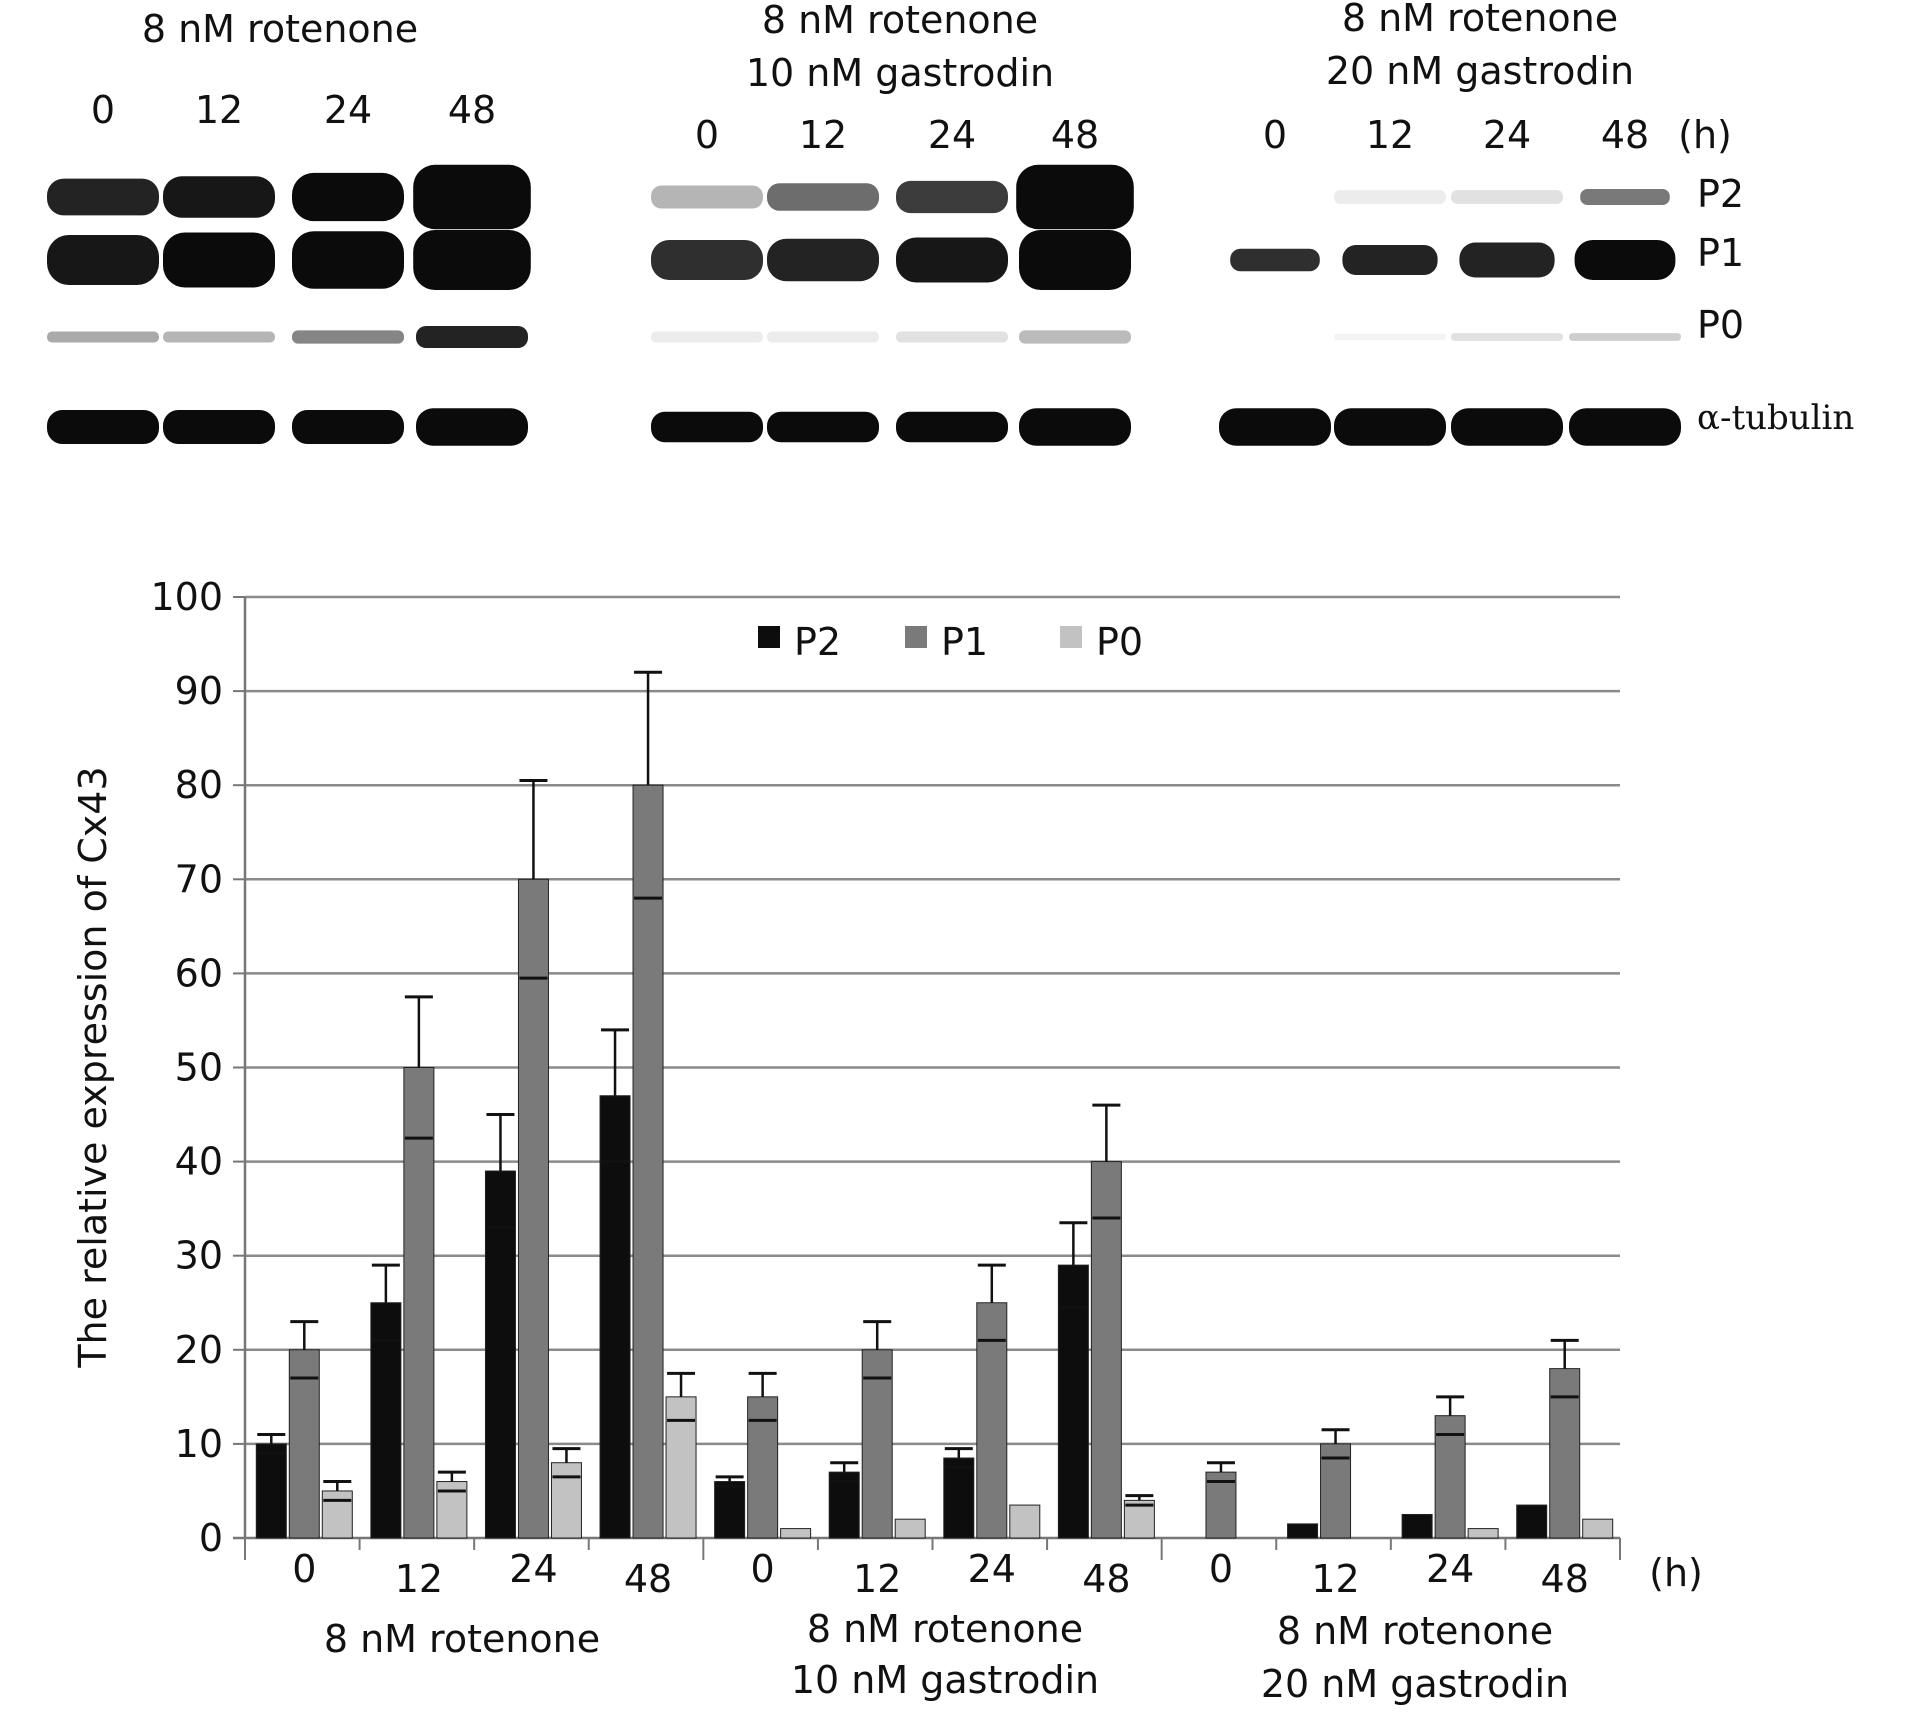  Describe the element at coordinates (1415, 1684) in the screenshot. I see `x-group-label: 20 nM gastrodin` at that location.